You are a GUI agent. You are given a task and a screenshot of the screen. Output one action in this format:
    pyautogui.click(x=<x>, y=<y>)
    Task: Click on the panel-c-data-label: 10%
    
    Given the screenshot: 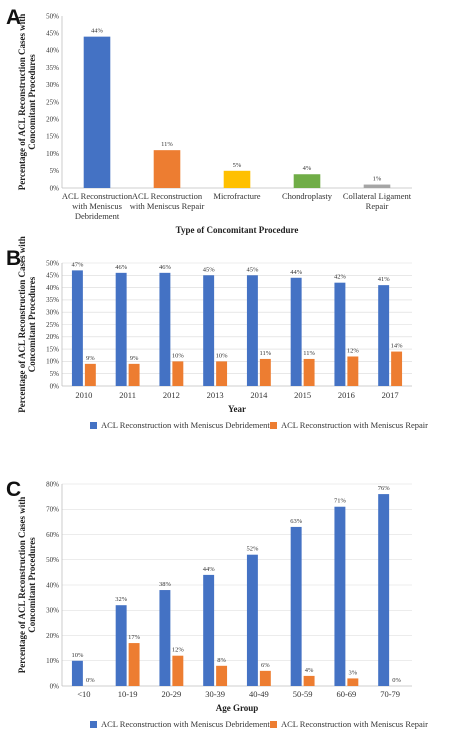 What is the action you would take?
    pyautogui.click(x=77, y=655)
    